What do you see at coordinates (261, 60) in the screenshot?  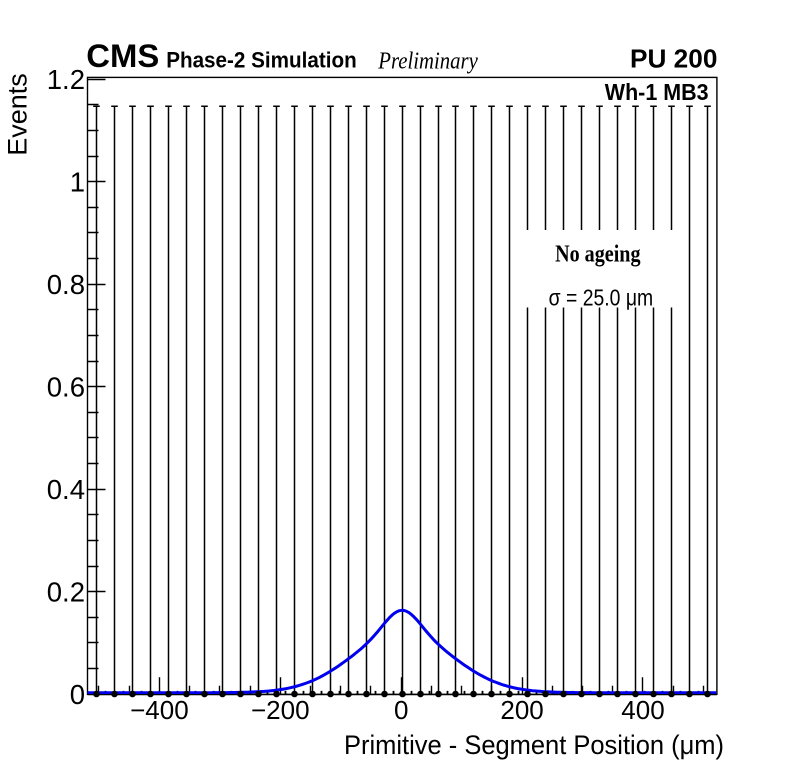 I see `svg-text: Phase-2 Simulation` at bounding box center [261, 60].